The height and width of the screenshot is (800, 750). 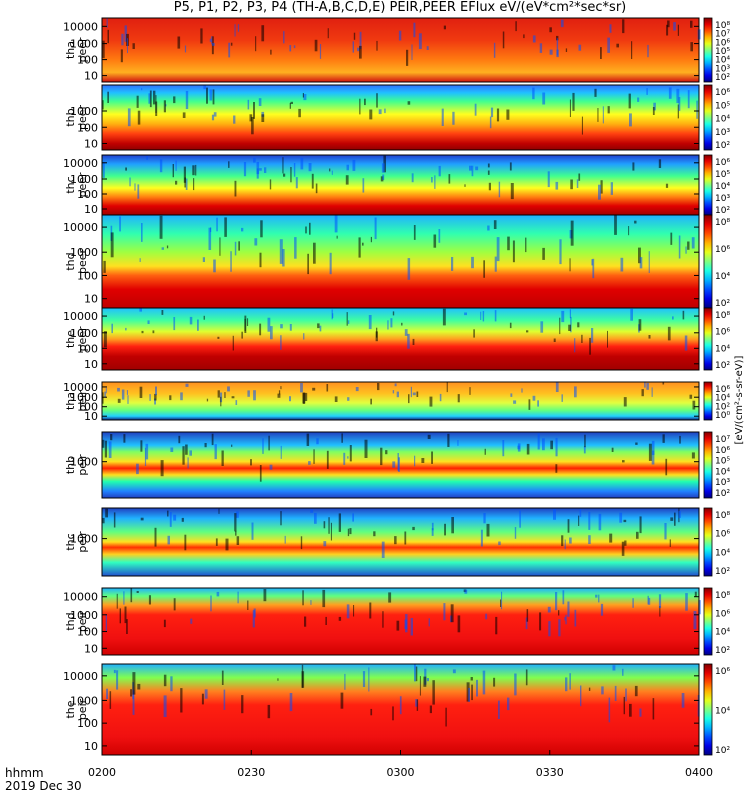 I want to click on ylabel-probe: thc, so click(x=70, y=541).